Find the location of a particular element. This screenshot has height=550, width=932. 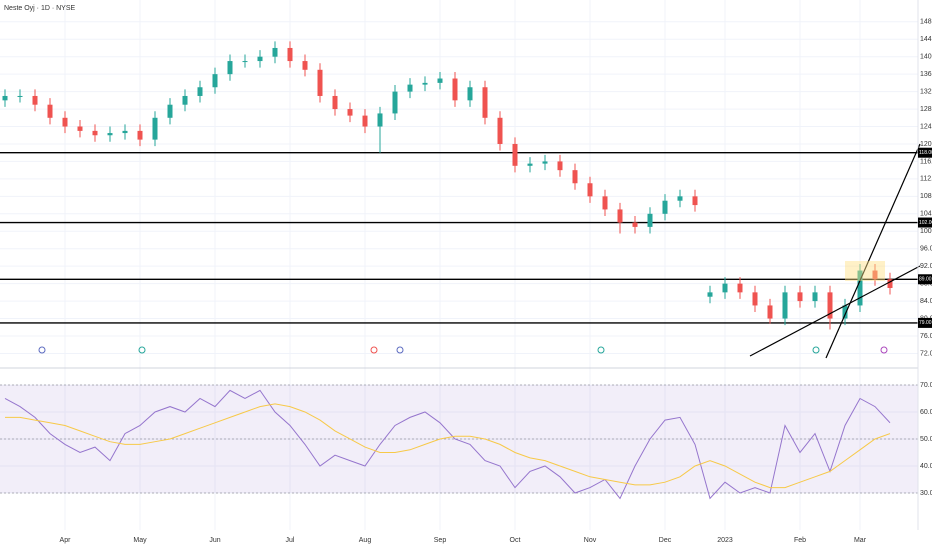

x-tick-label: Sep is located at coordinates (440, 540).